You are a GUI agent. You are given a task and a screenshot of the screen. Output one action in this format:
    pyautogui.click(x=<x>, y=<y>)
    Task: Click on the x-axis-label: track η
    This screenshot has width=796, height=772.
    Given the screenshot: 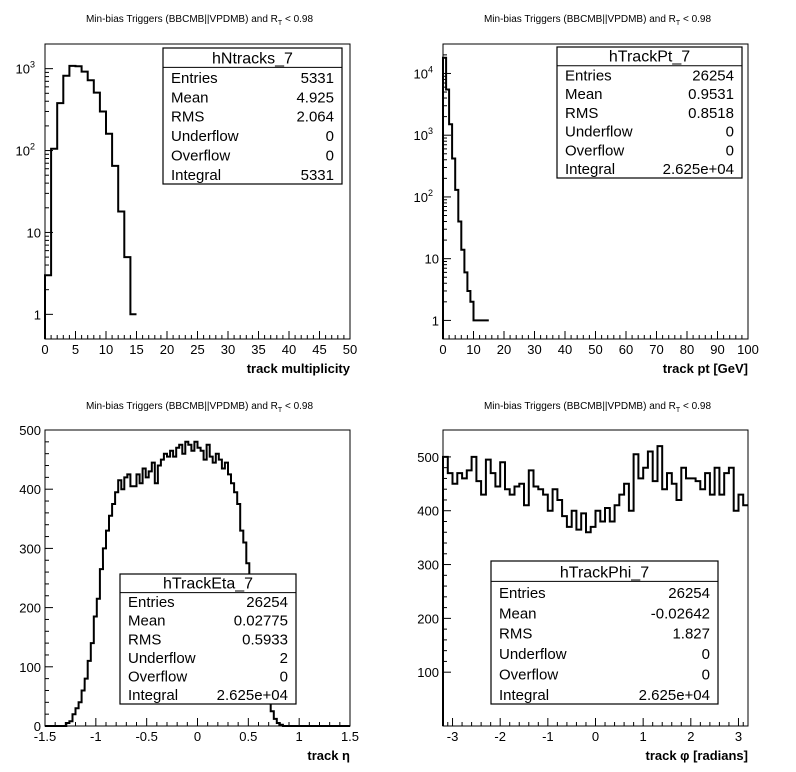 What is the action you would take?
    pyautogui.click(x=328, y=755)
    